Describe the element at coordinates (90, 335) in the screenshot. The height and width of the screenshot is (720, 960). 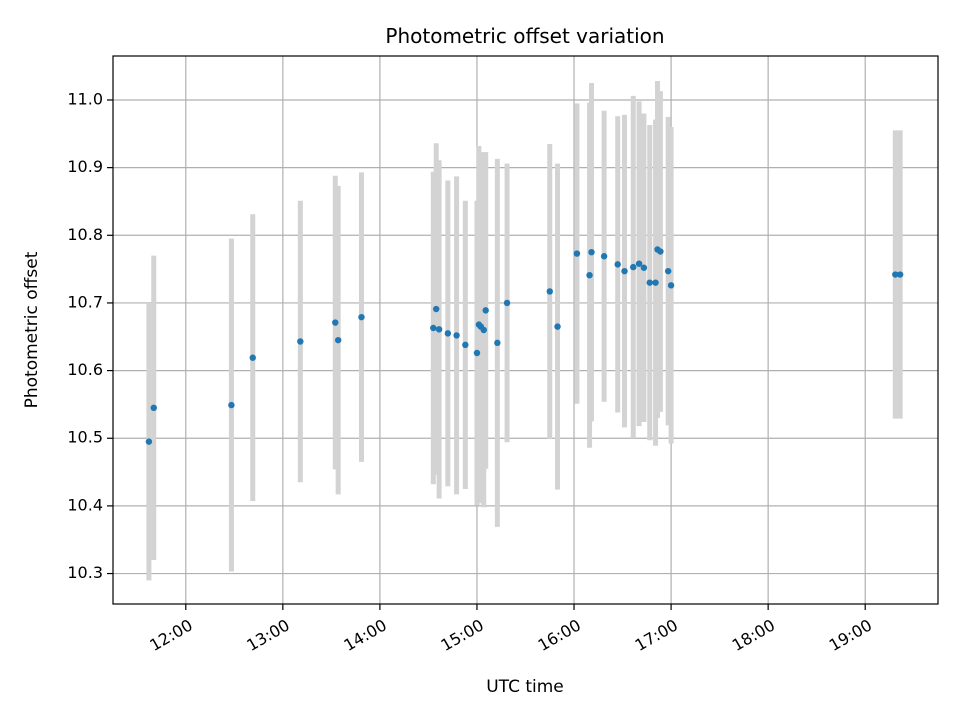
I see `y-axis: 10.3 10.4 10.5 10.6 10.7 10.8 10.9 11.0` at that location.